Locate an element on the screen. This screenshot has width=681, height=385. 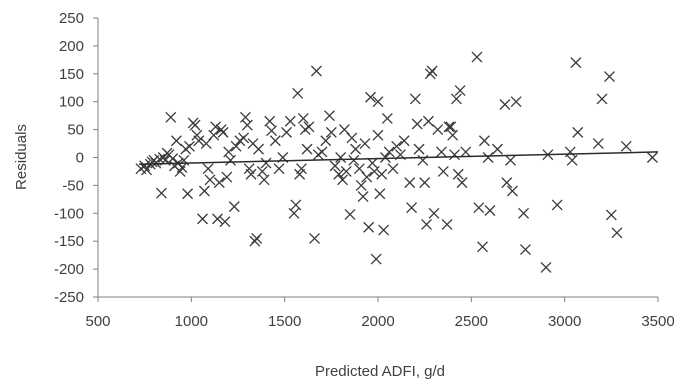
y-tick-label: -150 is located at coordinates (69, 241).